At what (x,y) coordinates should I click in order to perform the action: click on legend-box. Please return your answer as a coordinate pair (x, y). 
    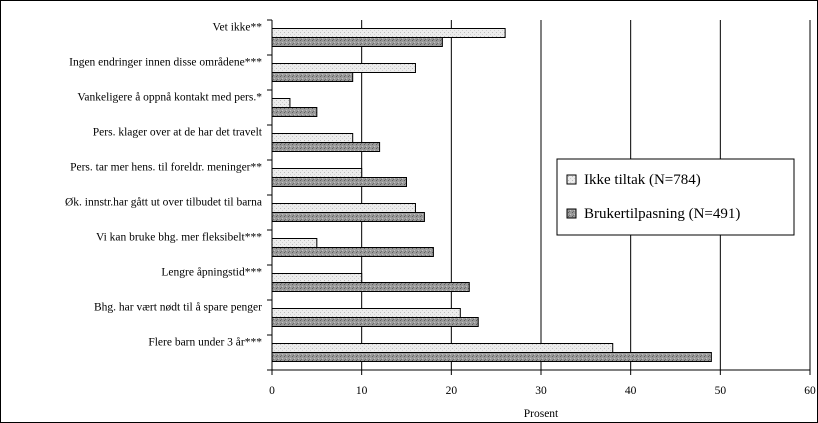
    Looking at the image, I should click on (675, 197).